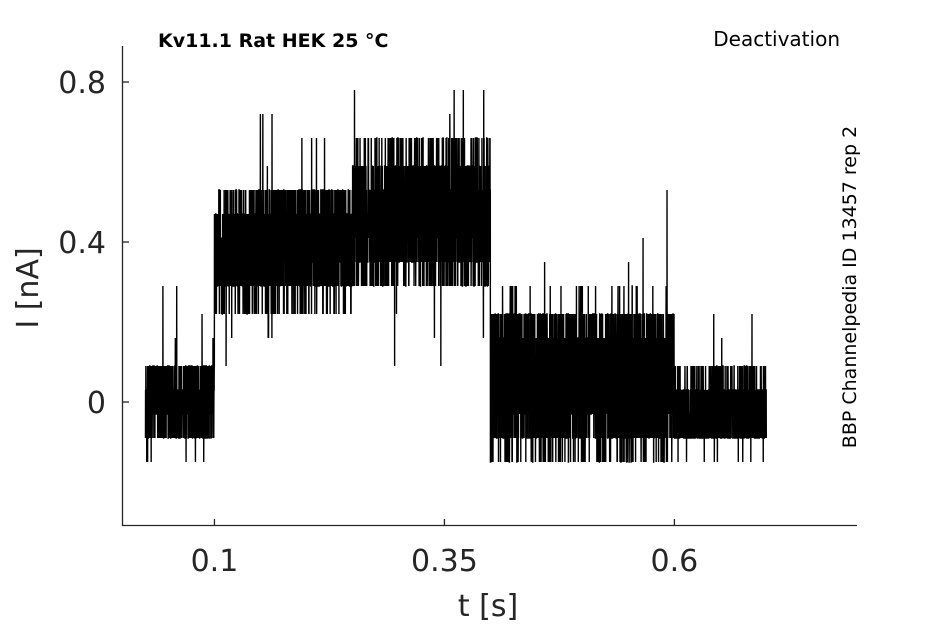  What do you see at coordinates (776, 39) in the screenshot?
I see `protocol-label: Deactivation` at bounding box center [776, 39].